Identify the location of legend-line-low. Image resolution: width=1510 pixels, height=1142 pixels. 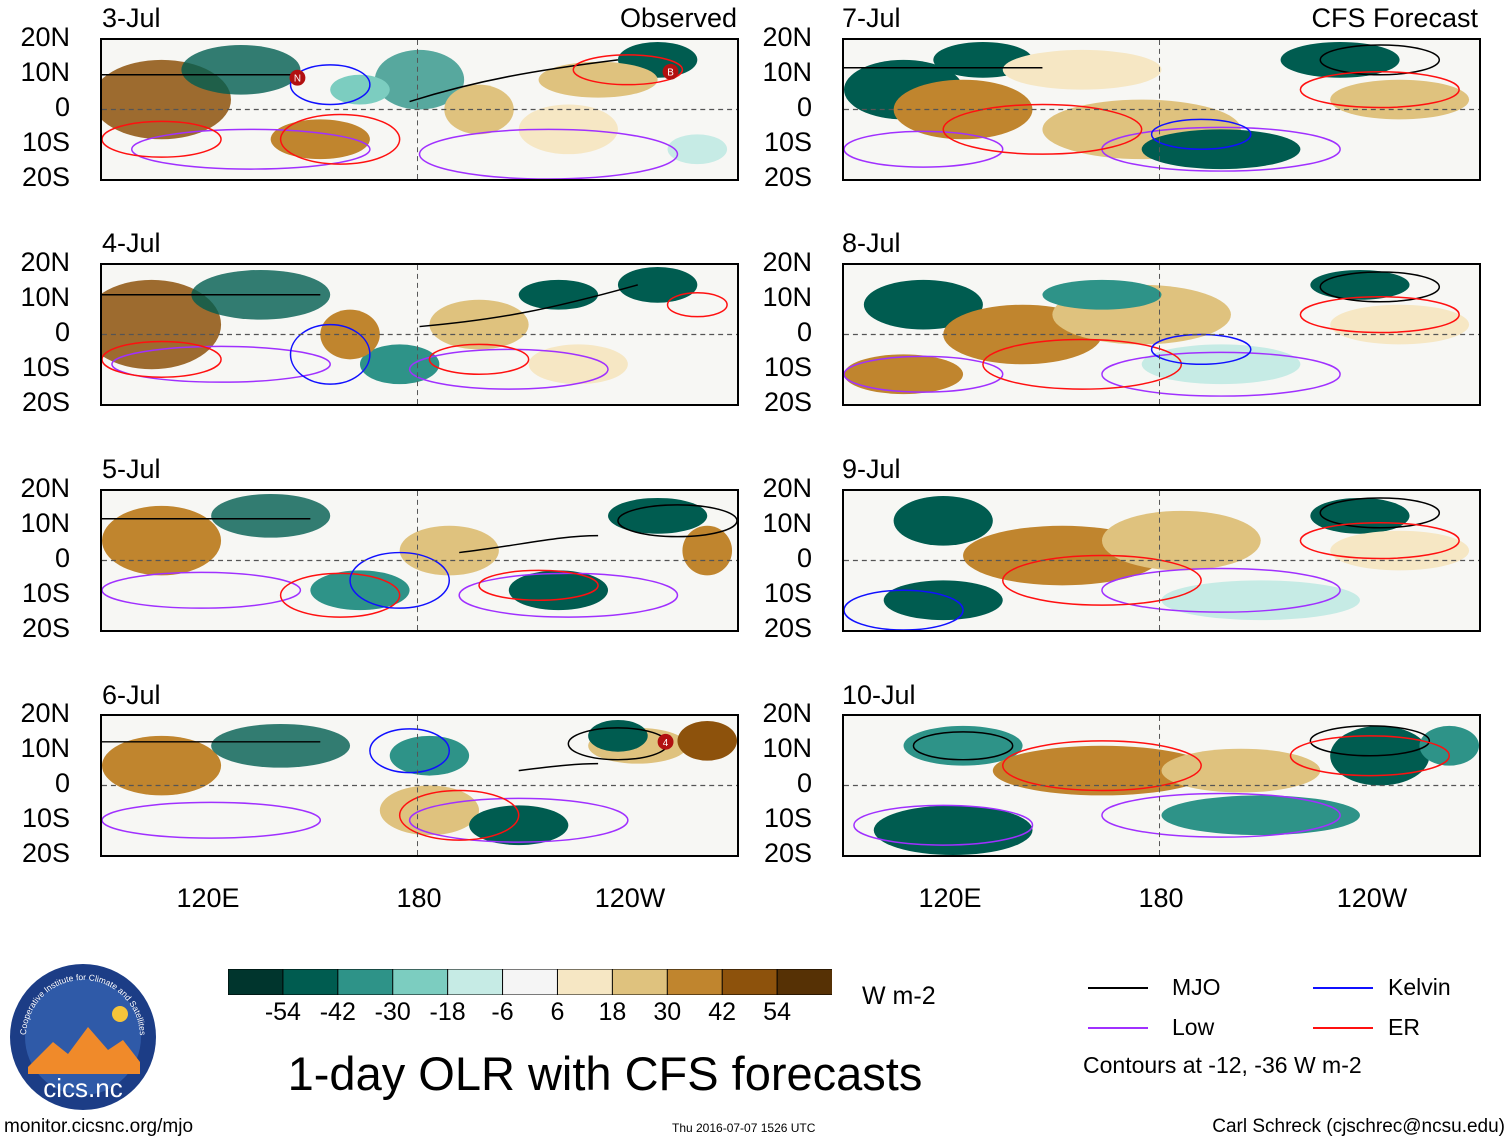
(1118, 1028).